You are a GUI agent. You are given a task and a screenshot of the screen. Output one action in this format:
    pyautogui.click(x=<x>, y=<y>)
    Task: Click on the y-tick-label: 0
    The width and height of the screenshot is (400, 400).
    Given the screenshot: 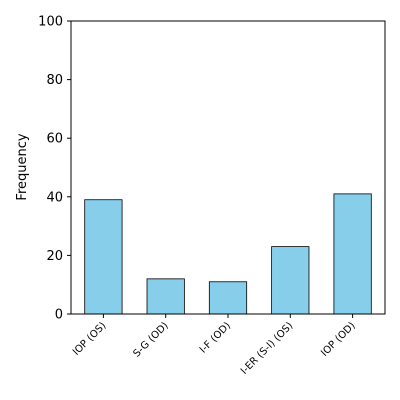 What is the action you would take?
    pyautogui.click(x=59, y=315)
    